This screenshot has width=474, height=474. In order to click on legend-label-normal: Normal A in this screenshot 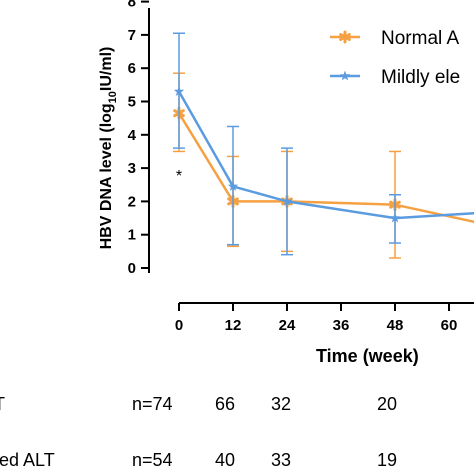, I will do `click(420, 38)`.